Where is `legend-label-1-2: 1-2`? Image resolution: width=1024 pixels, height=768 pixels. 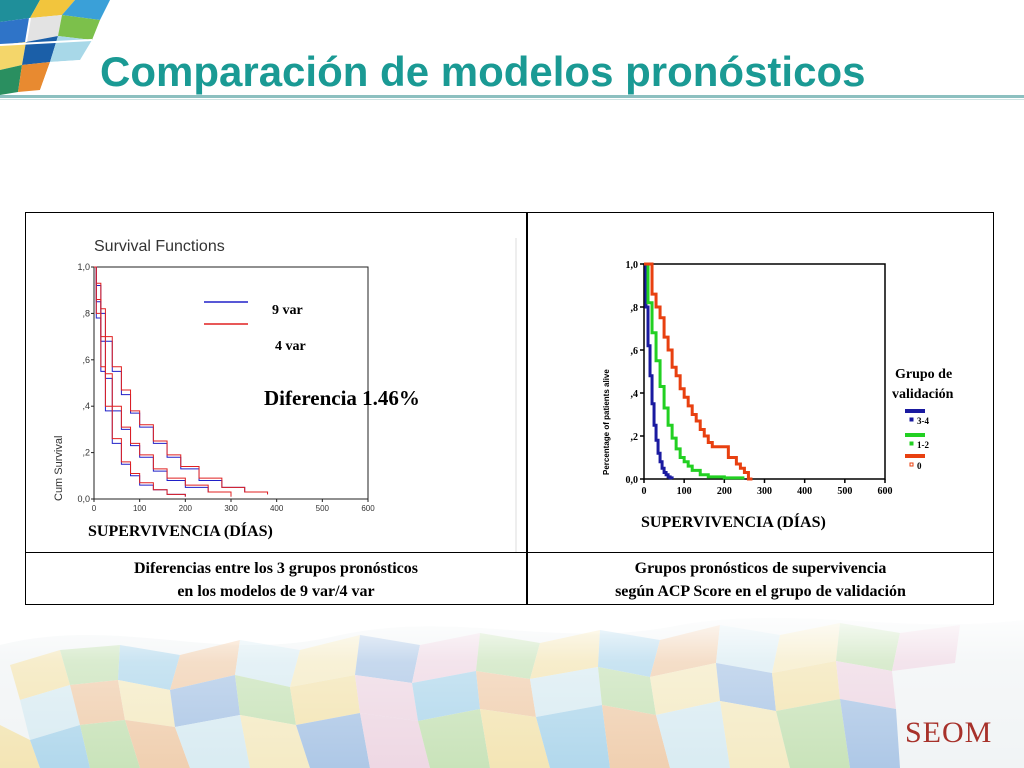
legend-label-1-2: 1-2 is located at coordinates (923, 445).